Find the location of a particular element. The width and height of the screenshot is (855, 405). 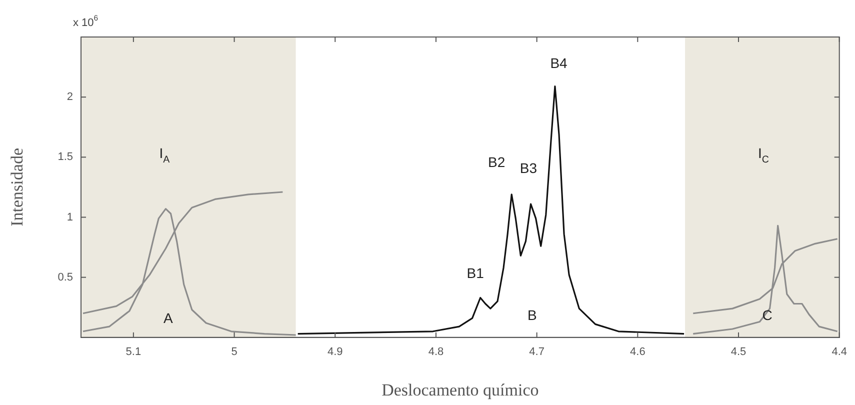

x-axis-title: Deslocamento químico is located at coordinates (460, 390).